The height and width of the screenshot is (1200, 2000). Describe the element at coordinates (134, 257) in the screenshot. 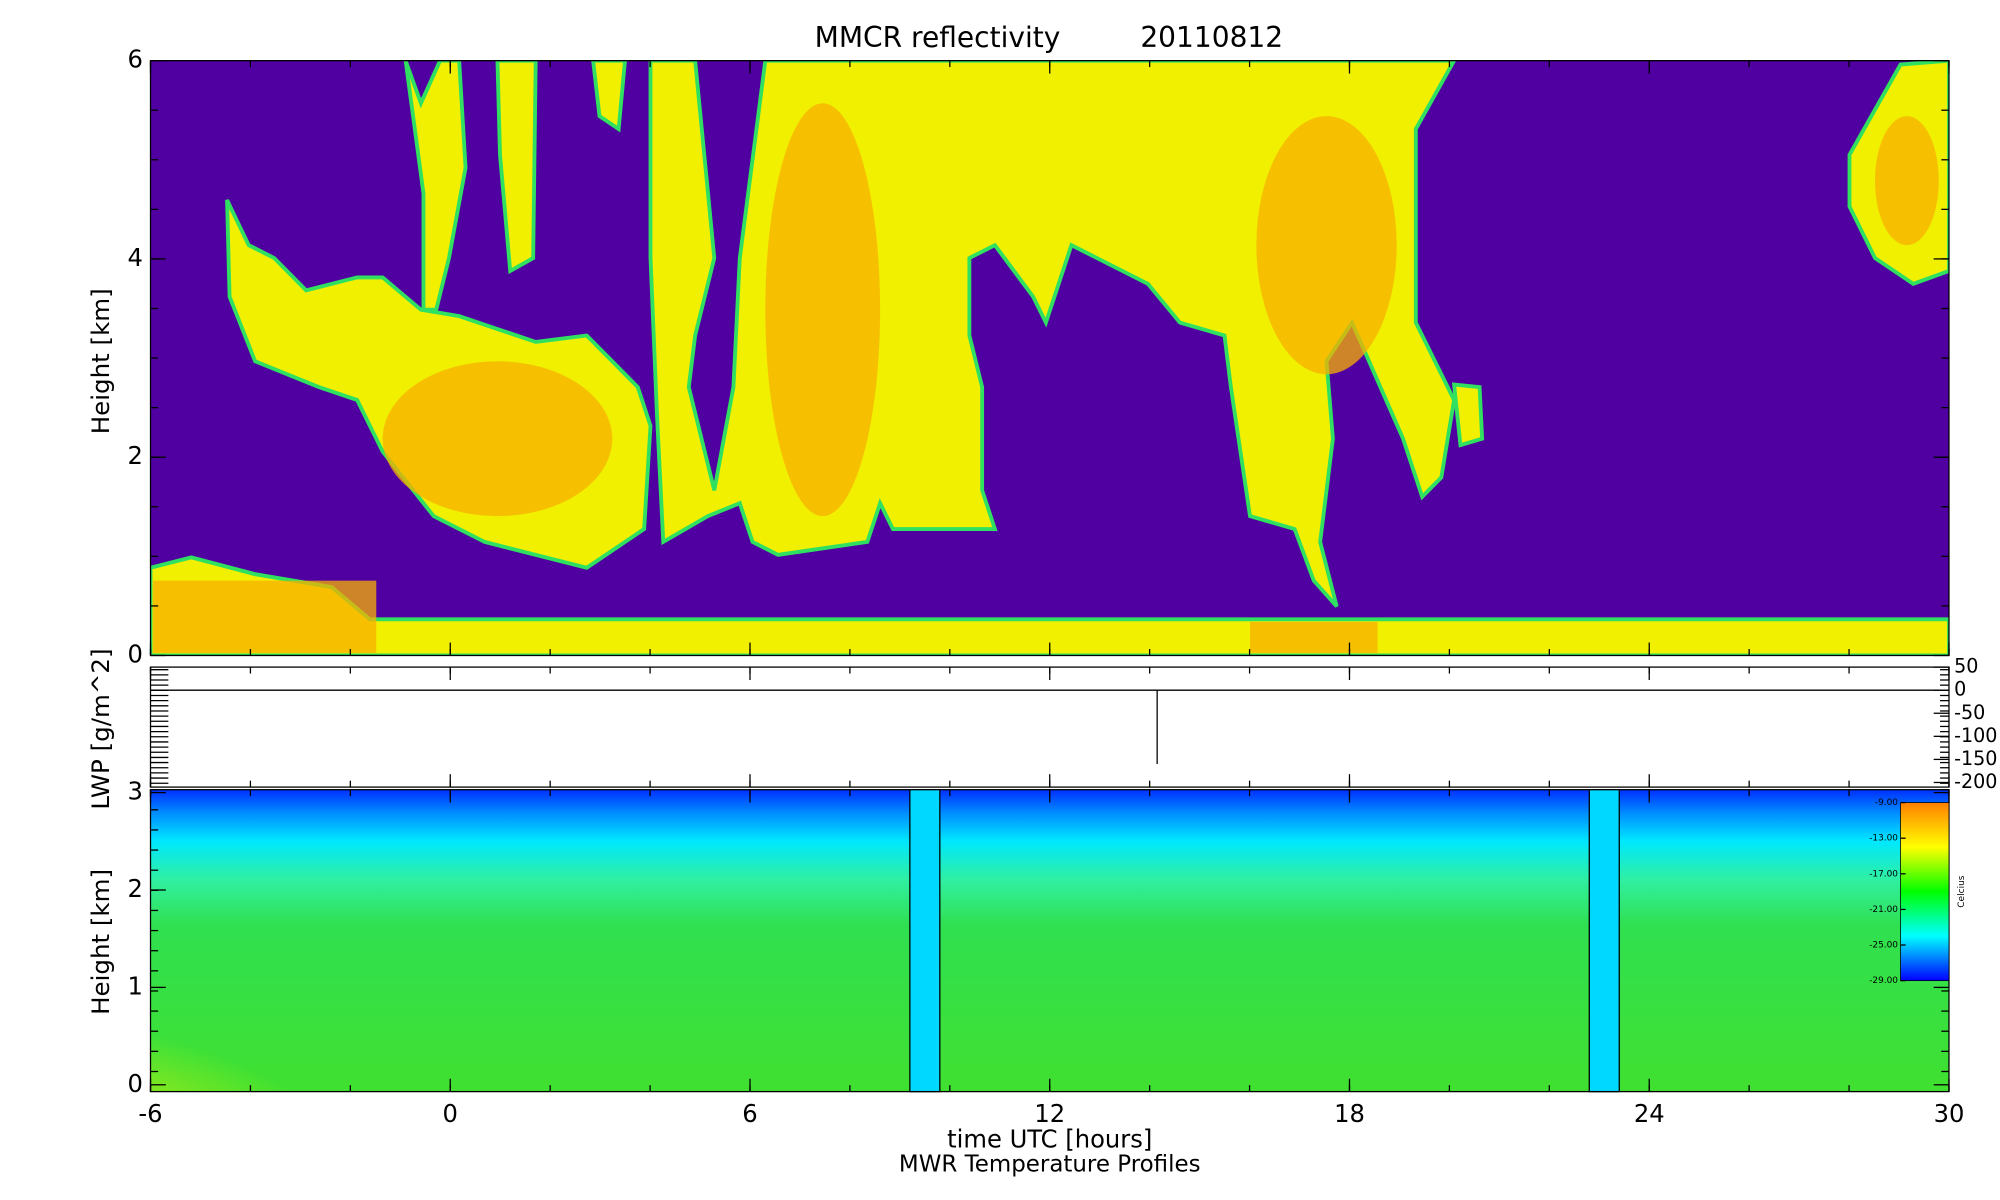

I see `y-tick-label: 4` at that location.